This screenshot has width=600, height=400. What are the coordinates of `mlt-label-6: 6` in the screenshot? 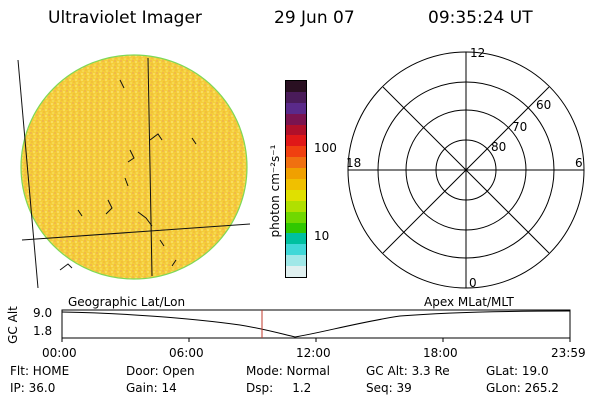 It's located at (579, 163).